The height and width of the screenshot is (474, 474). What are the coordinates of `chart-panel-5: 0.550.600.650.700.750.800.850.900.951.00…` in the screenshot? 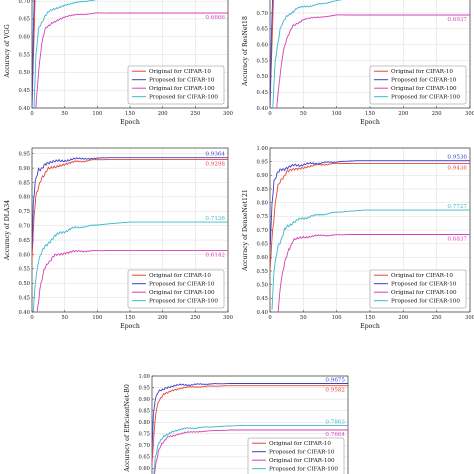 It's located at (236, 424).